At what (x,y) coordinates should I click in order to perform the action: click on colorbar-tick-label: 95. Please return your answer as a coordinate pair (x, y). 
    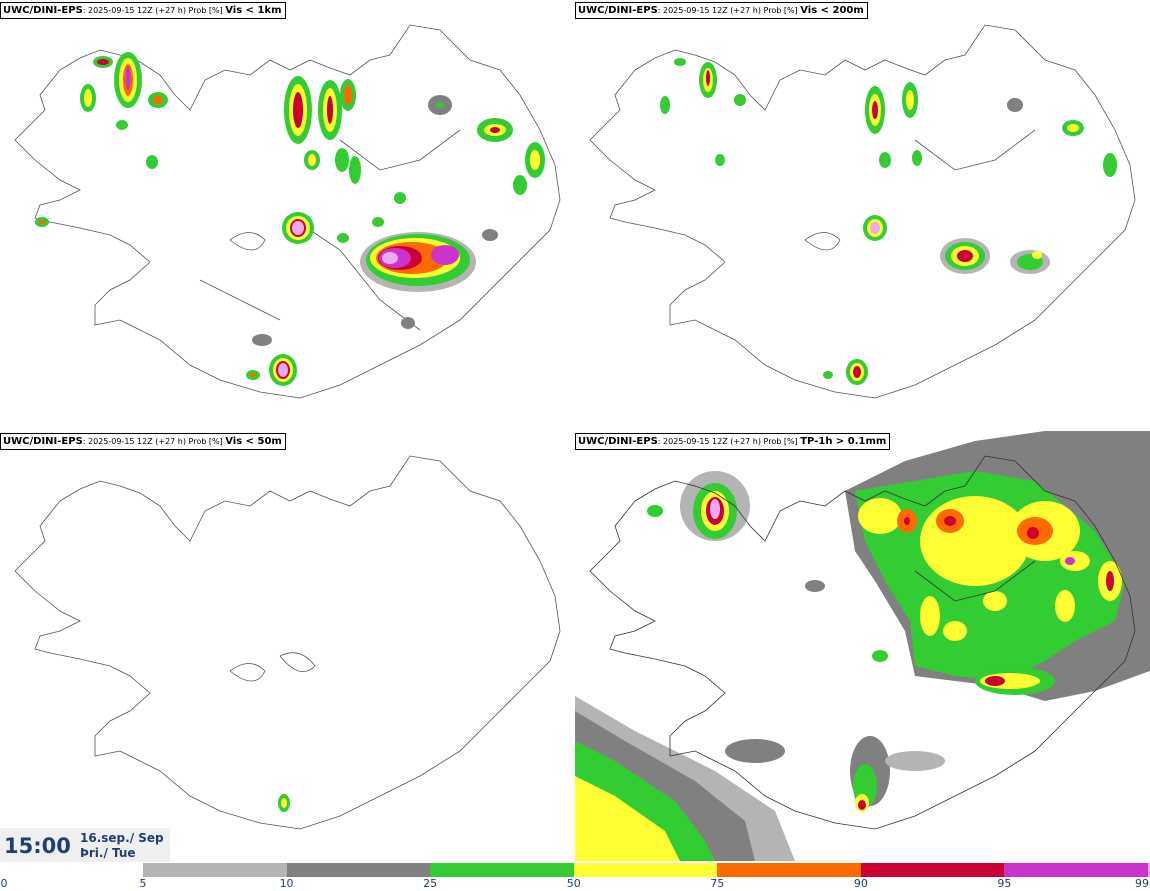
    Looking at the image, I should click on (1004, 883).